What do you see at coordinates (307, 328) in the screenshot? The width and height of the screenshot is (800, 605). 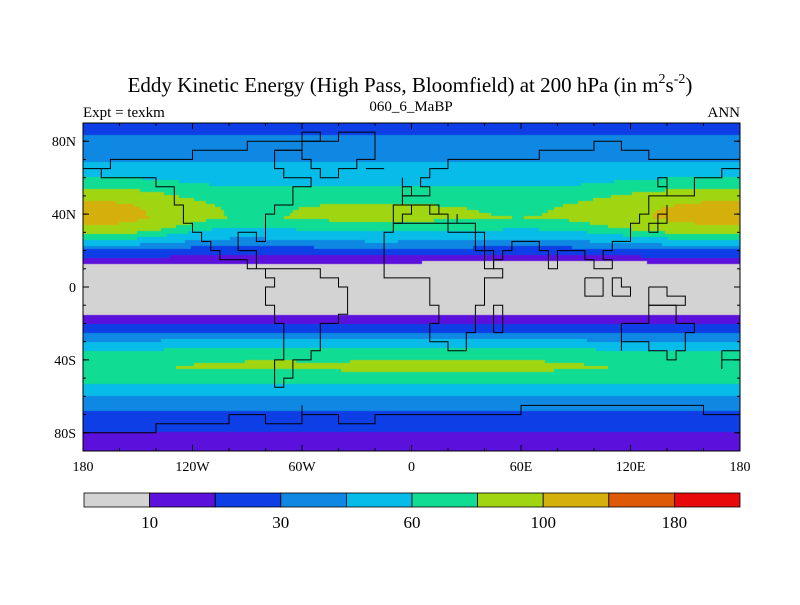 I see `coastline-south-america` at bounding box center [307, 328].